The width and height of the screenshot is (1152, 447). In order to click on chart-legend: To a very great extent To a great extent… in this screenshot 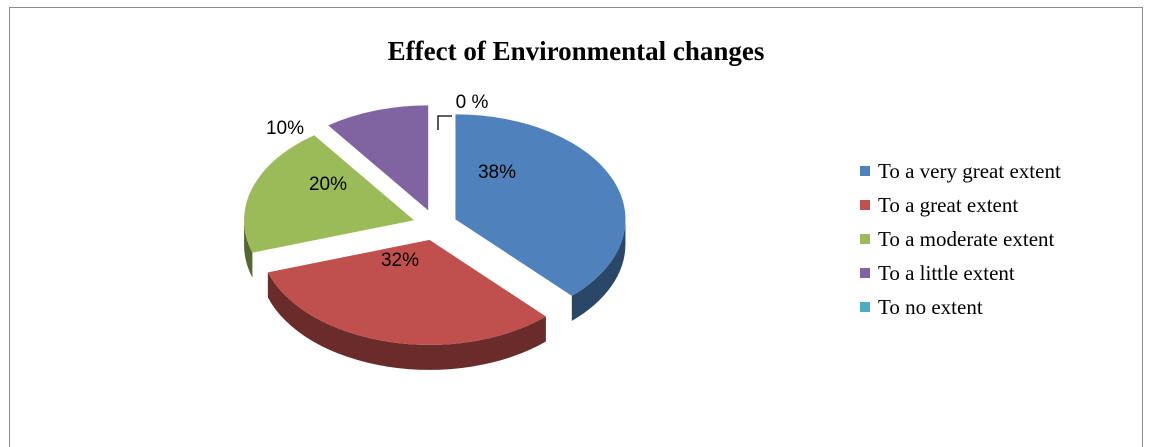, I will do `click(960, 239)`.